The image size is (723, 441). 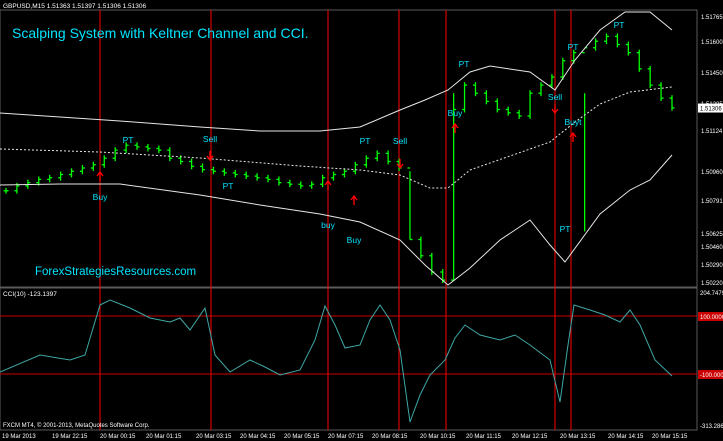 What do you see at coordinates (712, 202) in the screenshot?
I see `price-tick-label: 1.50791` at bounding box center [712, 202].